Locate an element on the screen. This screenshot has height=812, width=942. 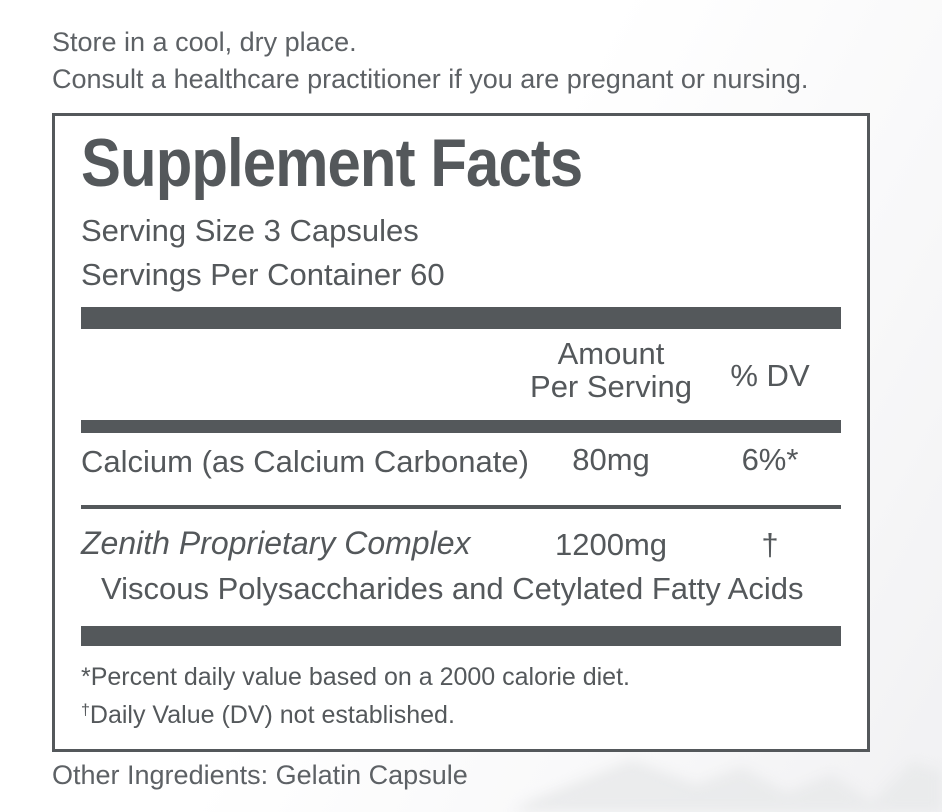
ingredient-amount: 1200mg is located at coordinates (611, 544).